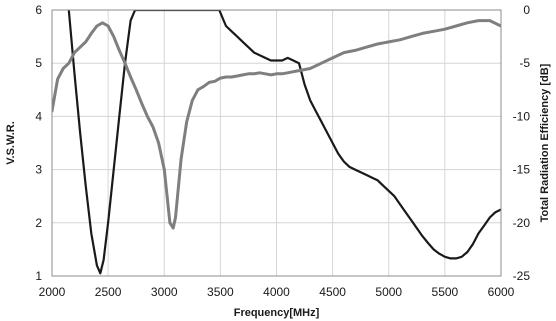 Image resolution: width=556 pixels, height=321 pixels. I want to click on x-tick-label: 4000, so click(276, 292).